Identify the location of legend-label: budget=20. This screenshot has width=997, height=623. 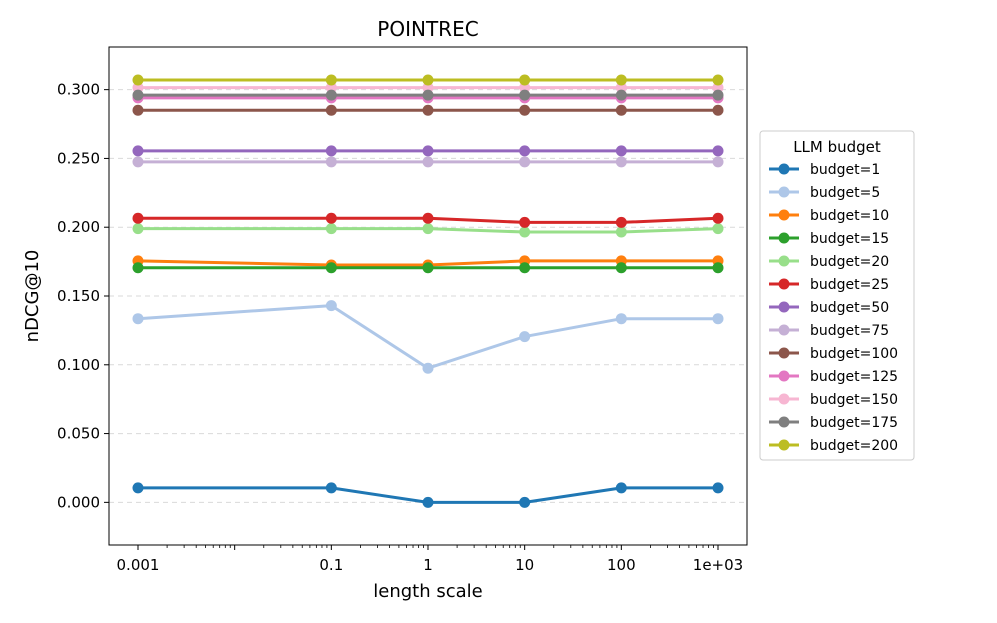
(849, 262).